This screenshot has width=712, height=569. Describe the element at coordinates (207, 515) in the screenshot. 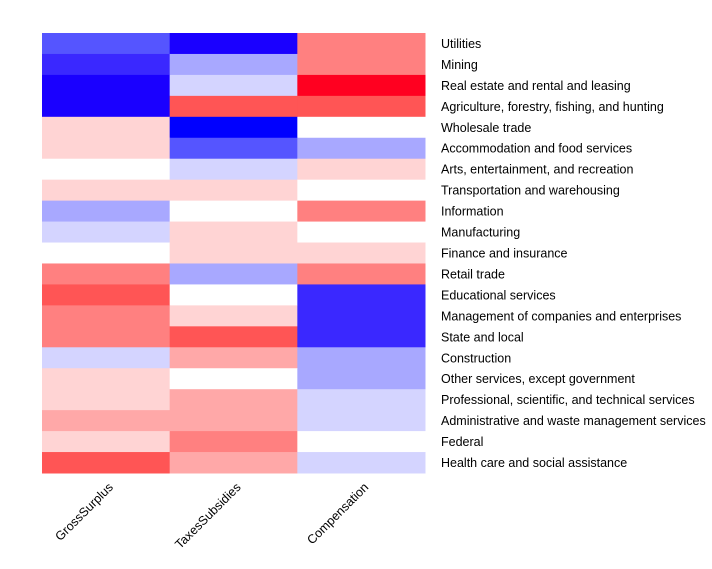

I see `column-label: TaxesSubsidies` at that location.